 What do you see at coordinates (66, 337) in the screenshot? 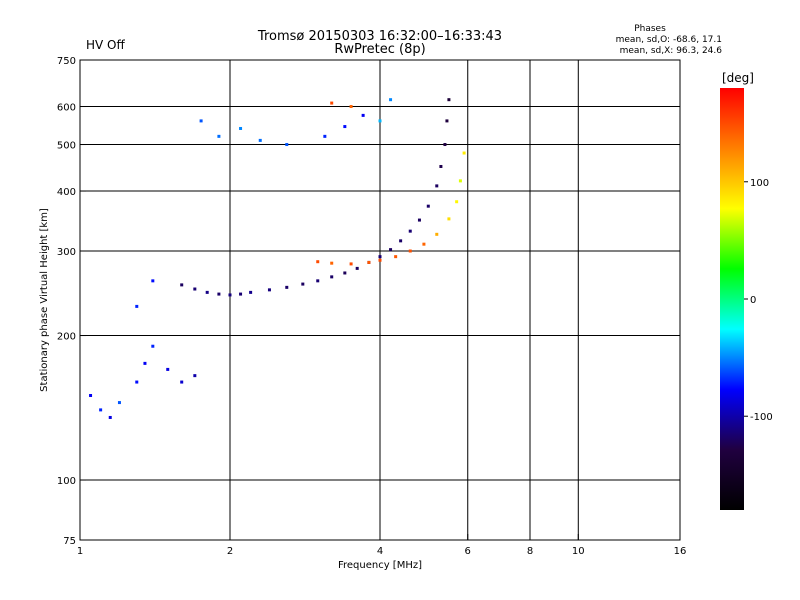
I see `y-tick-label: 200` at bounding box center [66, 337].